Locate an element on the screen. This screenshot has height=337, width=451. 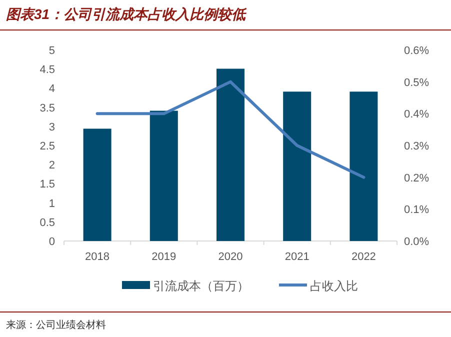
source-note: 来源：公司业绩会材料 is located at coordinates (56, 325).